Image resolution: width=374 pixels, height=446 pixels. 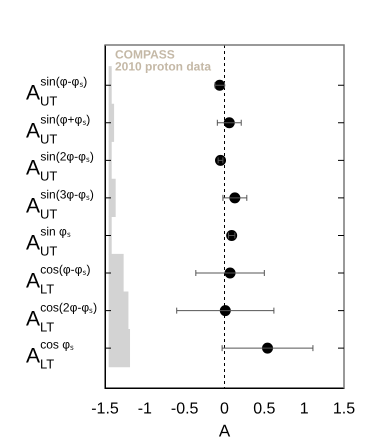 I want to click on annotation: COMPASS 2010 proton data, so click(x=163, y=60).